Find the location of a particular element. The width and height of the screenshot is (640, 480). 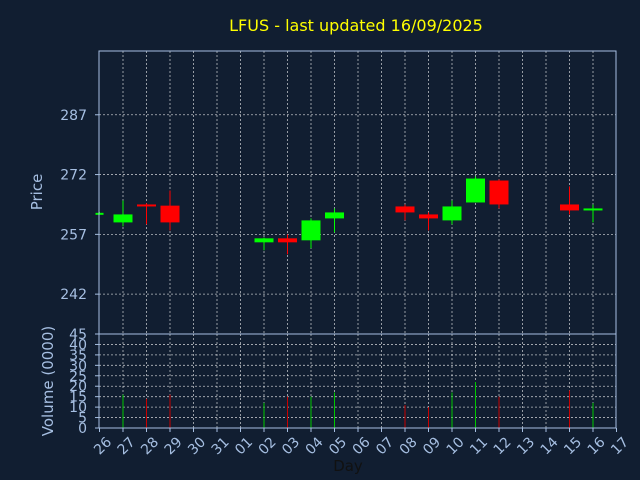

x-tick-label: 01 is located at coordinates (244, 446).